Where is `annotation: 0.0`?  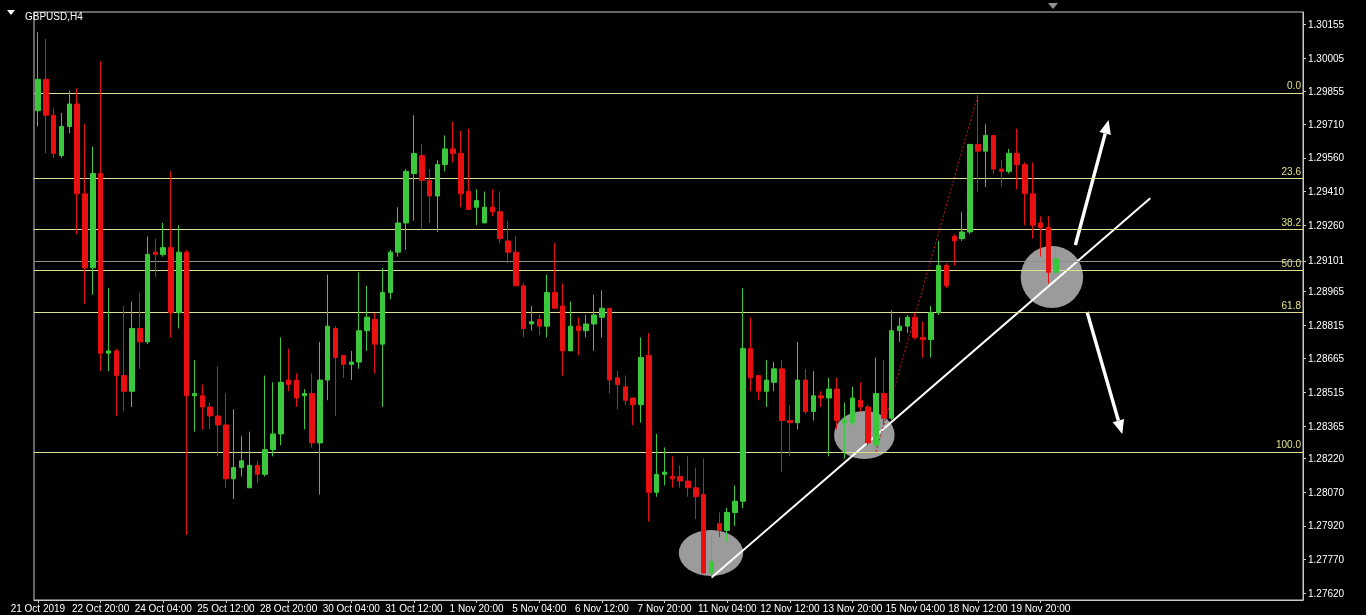 annotation: 0.0 is located at coordinates (1294, 86).